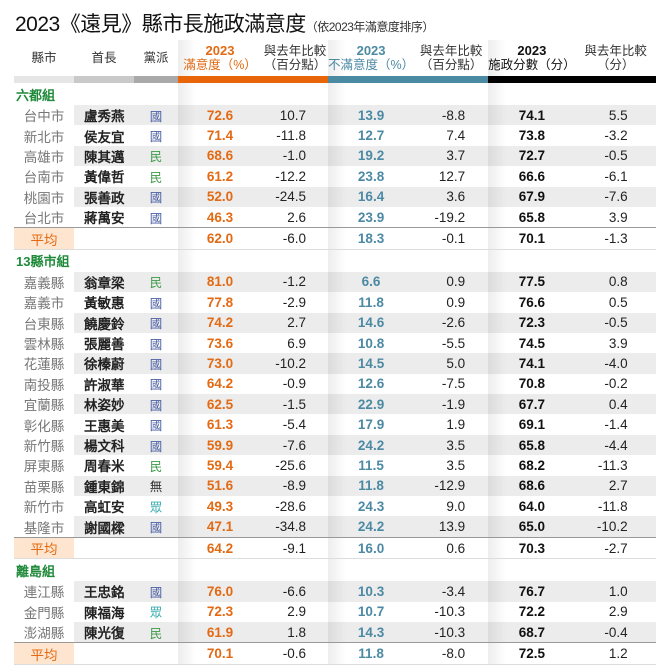 Image resolution: width=656 pixels, height=666 pixels. I want to click on county-cell: 彰化縣, so click(44, 426).